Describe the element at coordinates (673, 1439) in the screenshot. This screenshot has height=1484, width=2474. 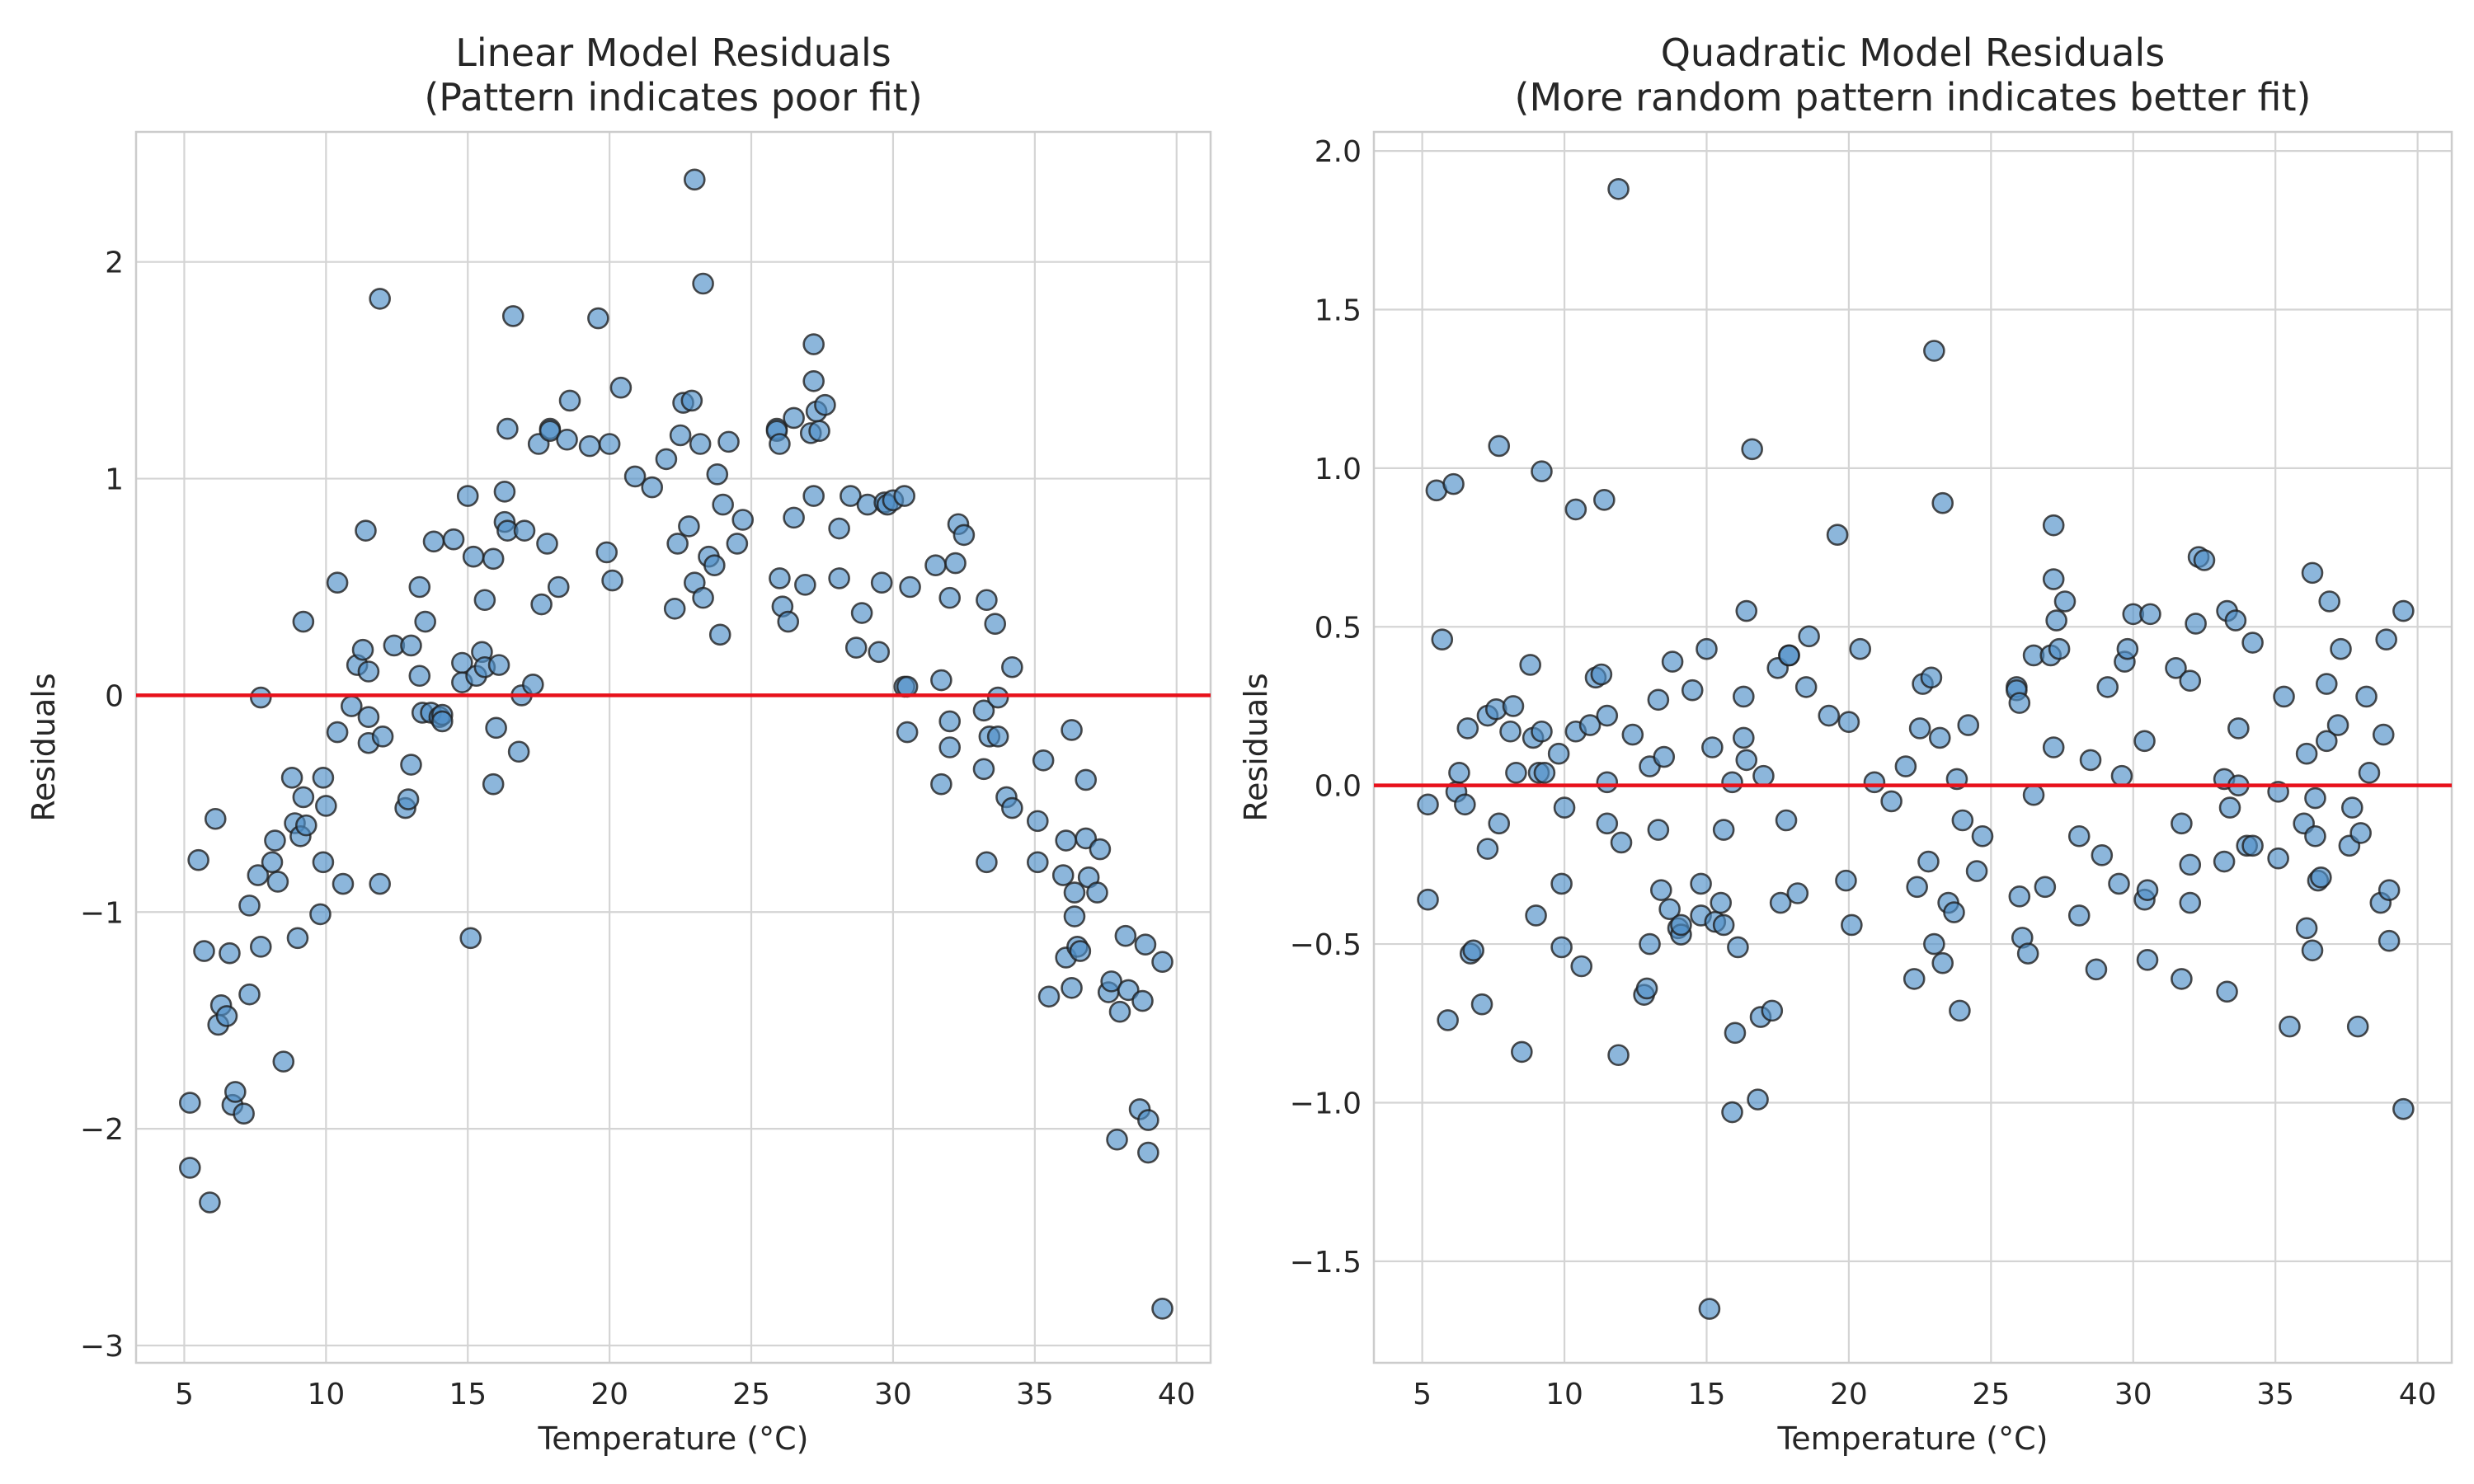
I see `x-axis-label: Temperature (°C)` at that location.